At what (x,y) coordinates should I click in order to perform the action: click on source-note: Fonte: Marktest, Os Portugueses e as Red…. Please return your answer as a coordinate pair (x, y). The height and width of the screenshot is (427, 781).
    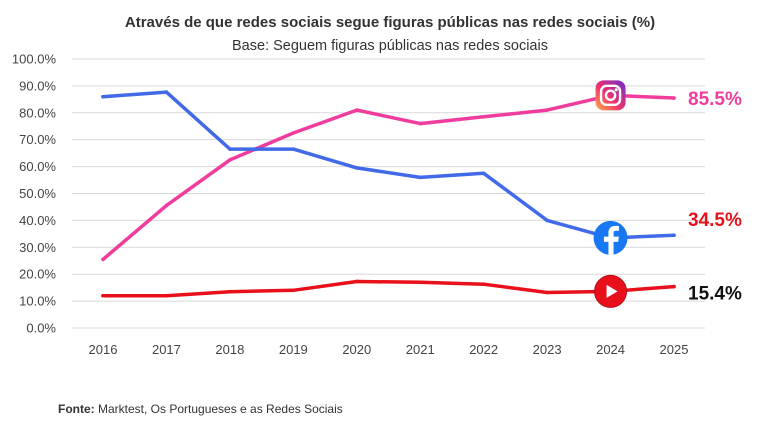
    Looking at the image, I should click on (200, 409).